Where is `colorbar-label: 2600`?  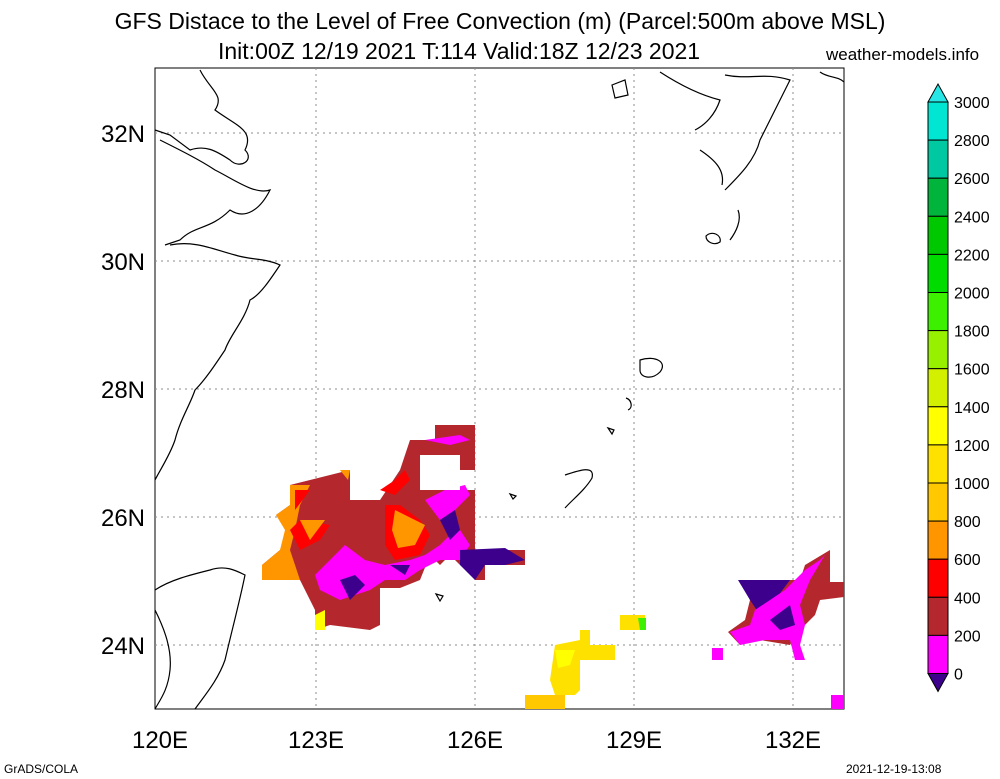 colorbar-label: 2600 is located at coordinates (972, 179).